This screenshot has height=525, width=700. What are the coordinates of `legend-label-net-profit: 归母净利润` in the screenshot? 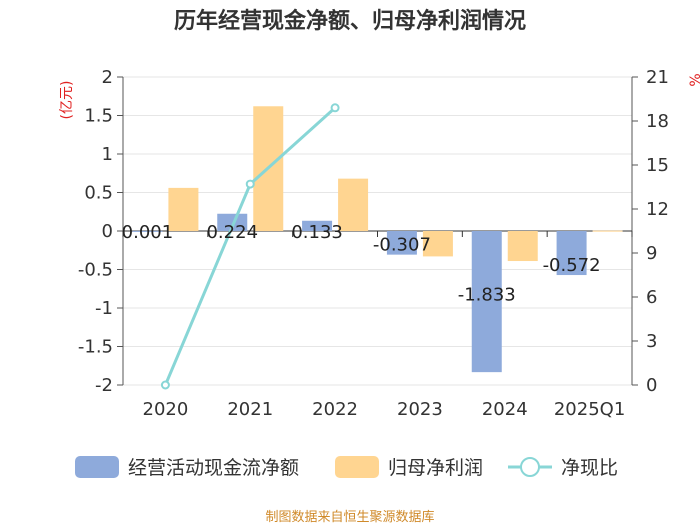 It's located at (435, 468).